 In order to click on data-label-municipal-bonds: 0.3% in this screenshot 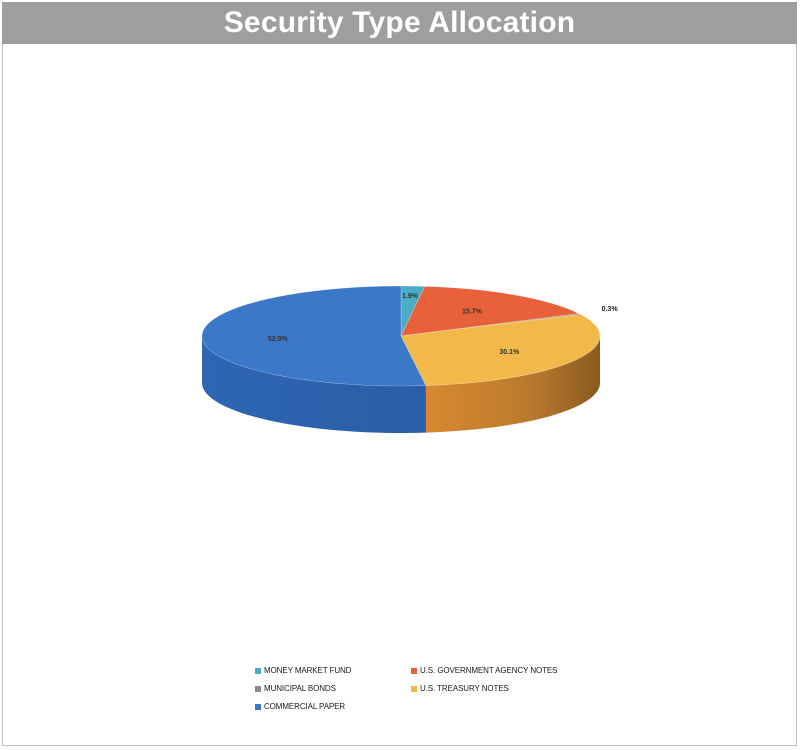, I will do `click(610, 309)`.